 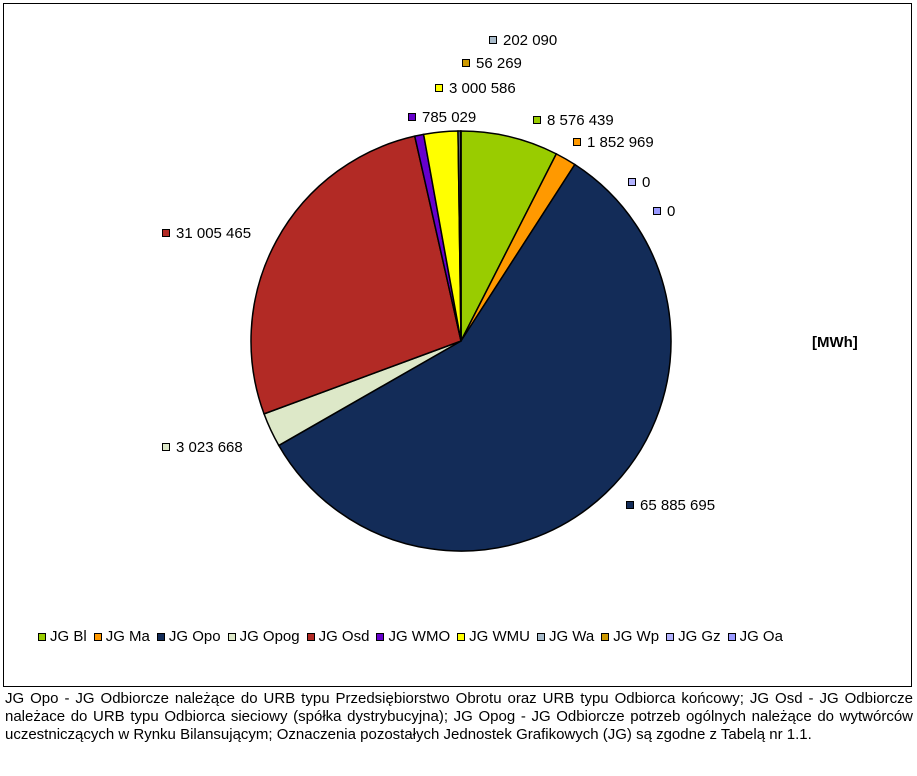 I want to click on legend-item: JG Bl, so click(x=62, y=636).